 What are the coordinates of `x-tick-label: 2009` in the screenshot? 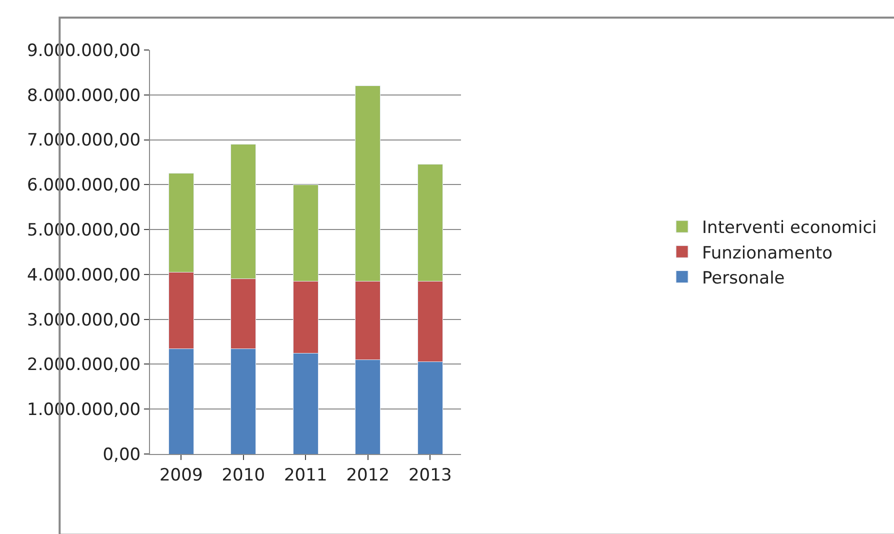 It's located at (181, 475).